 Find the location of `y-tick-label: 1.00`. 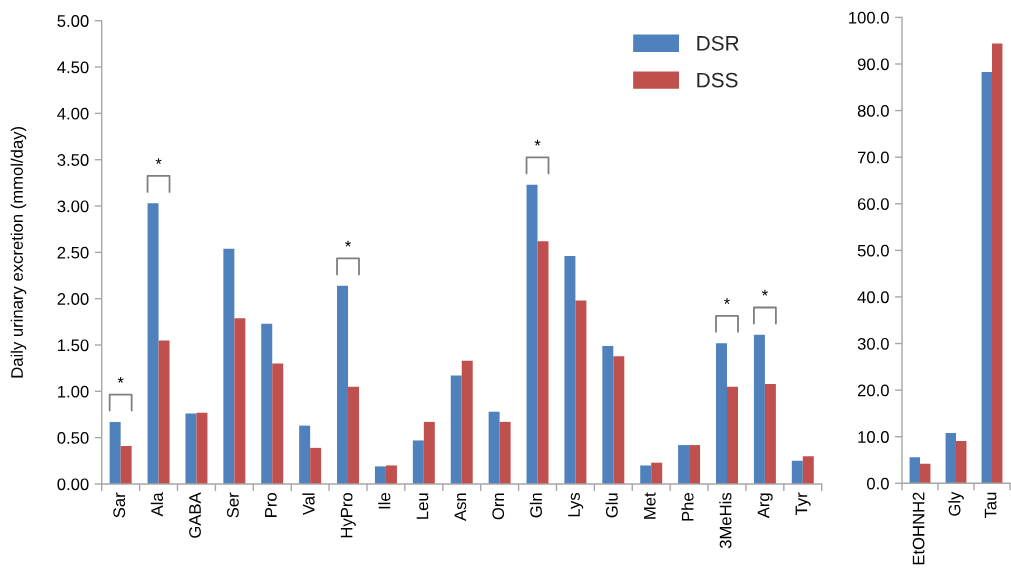

y-tick-label: 1.00 is located at coordinates (73, 391).